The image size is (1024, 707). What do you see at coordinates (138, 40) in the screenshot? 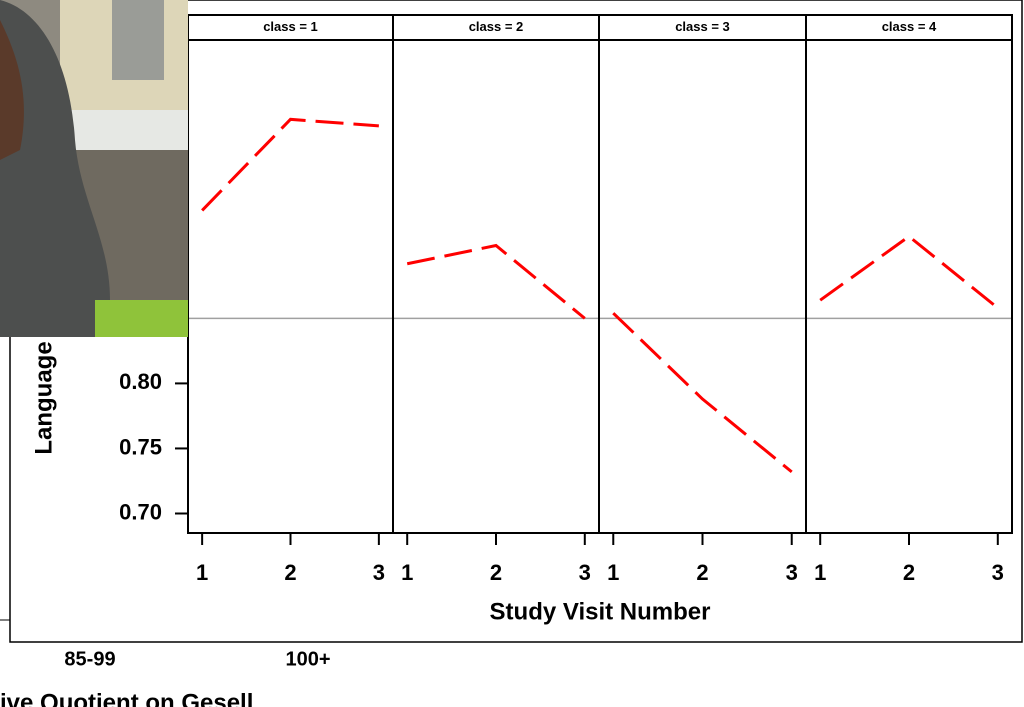
I see `photo-window` at bounding box center [138, 40].